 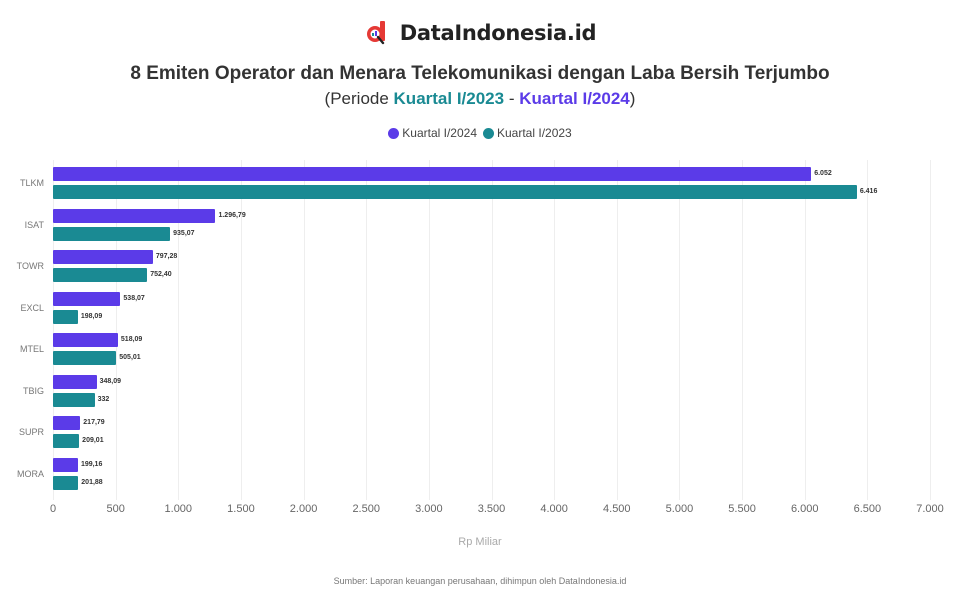 What do you see at coordinates (33, 390) in the screenshot?
I see `category-label: TBIG` at bounding box center [33, 390].